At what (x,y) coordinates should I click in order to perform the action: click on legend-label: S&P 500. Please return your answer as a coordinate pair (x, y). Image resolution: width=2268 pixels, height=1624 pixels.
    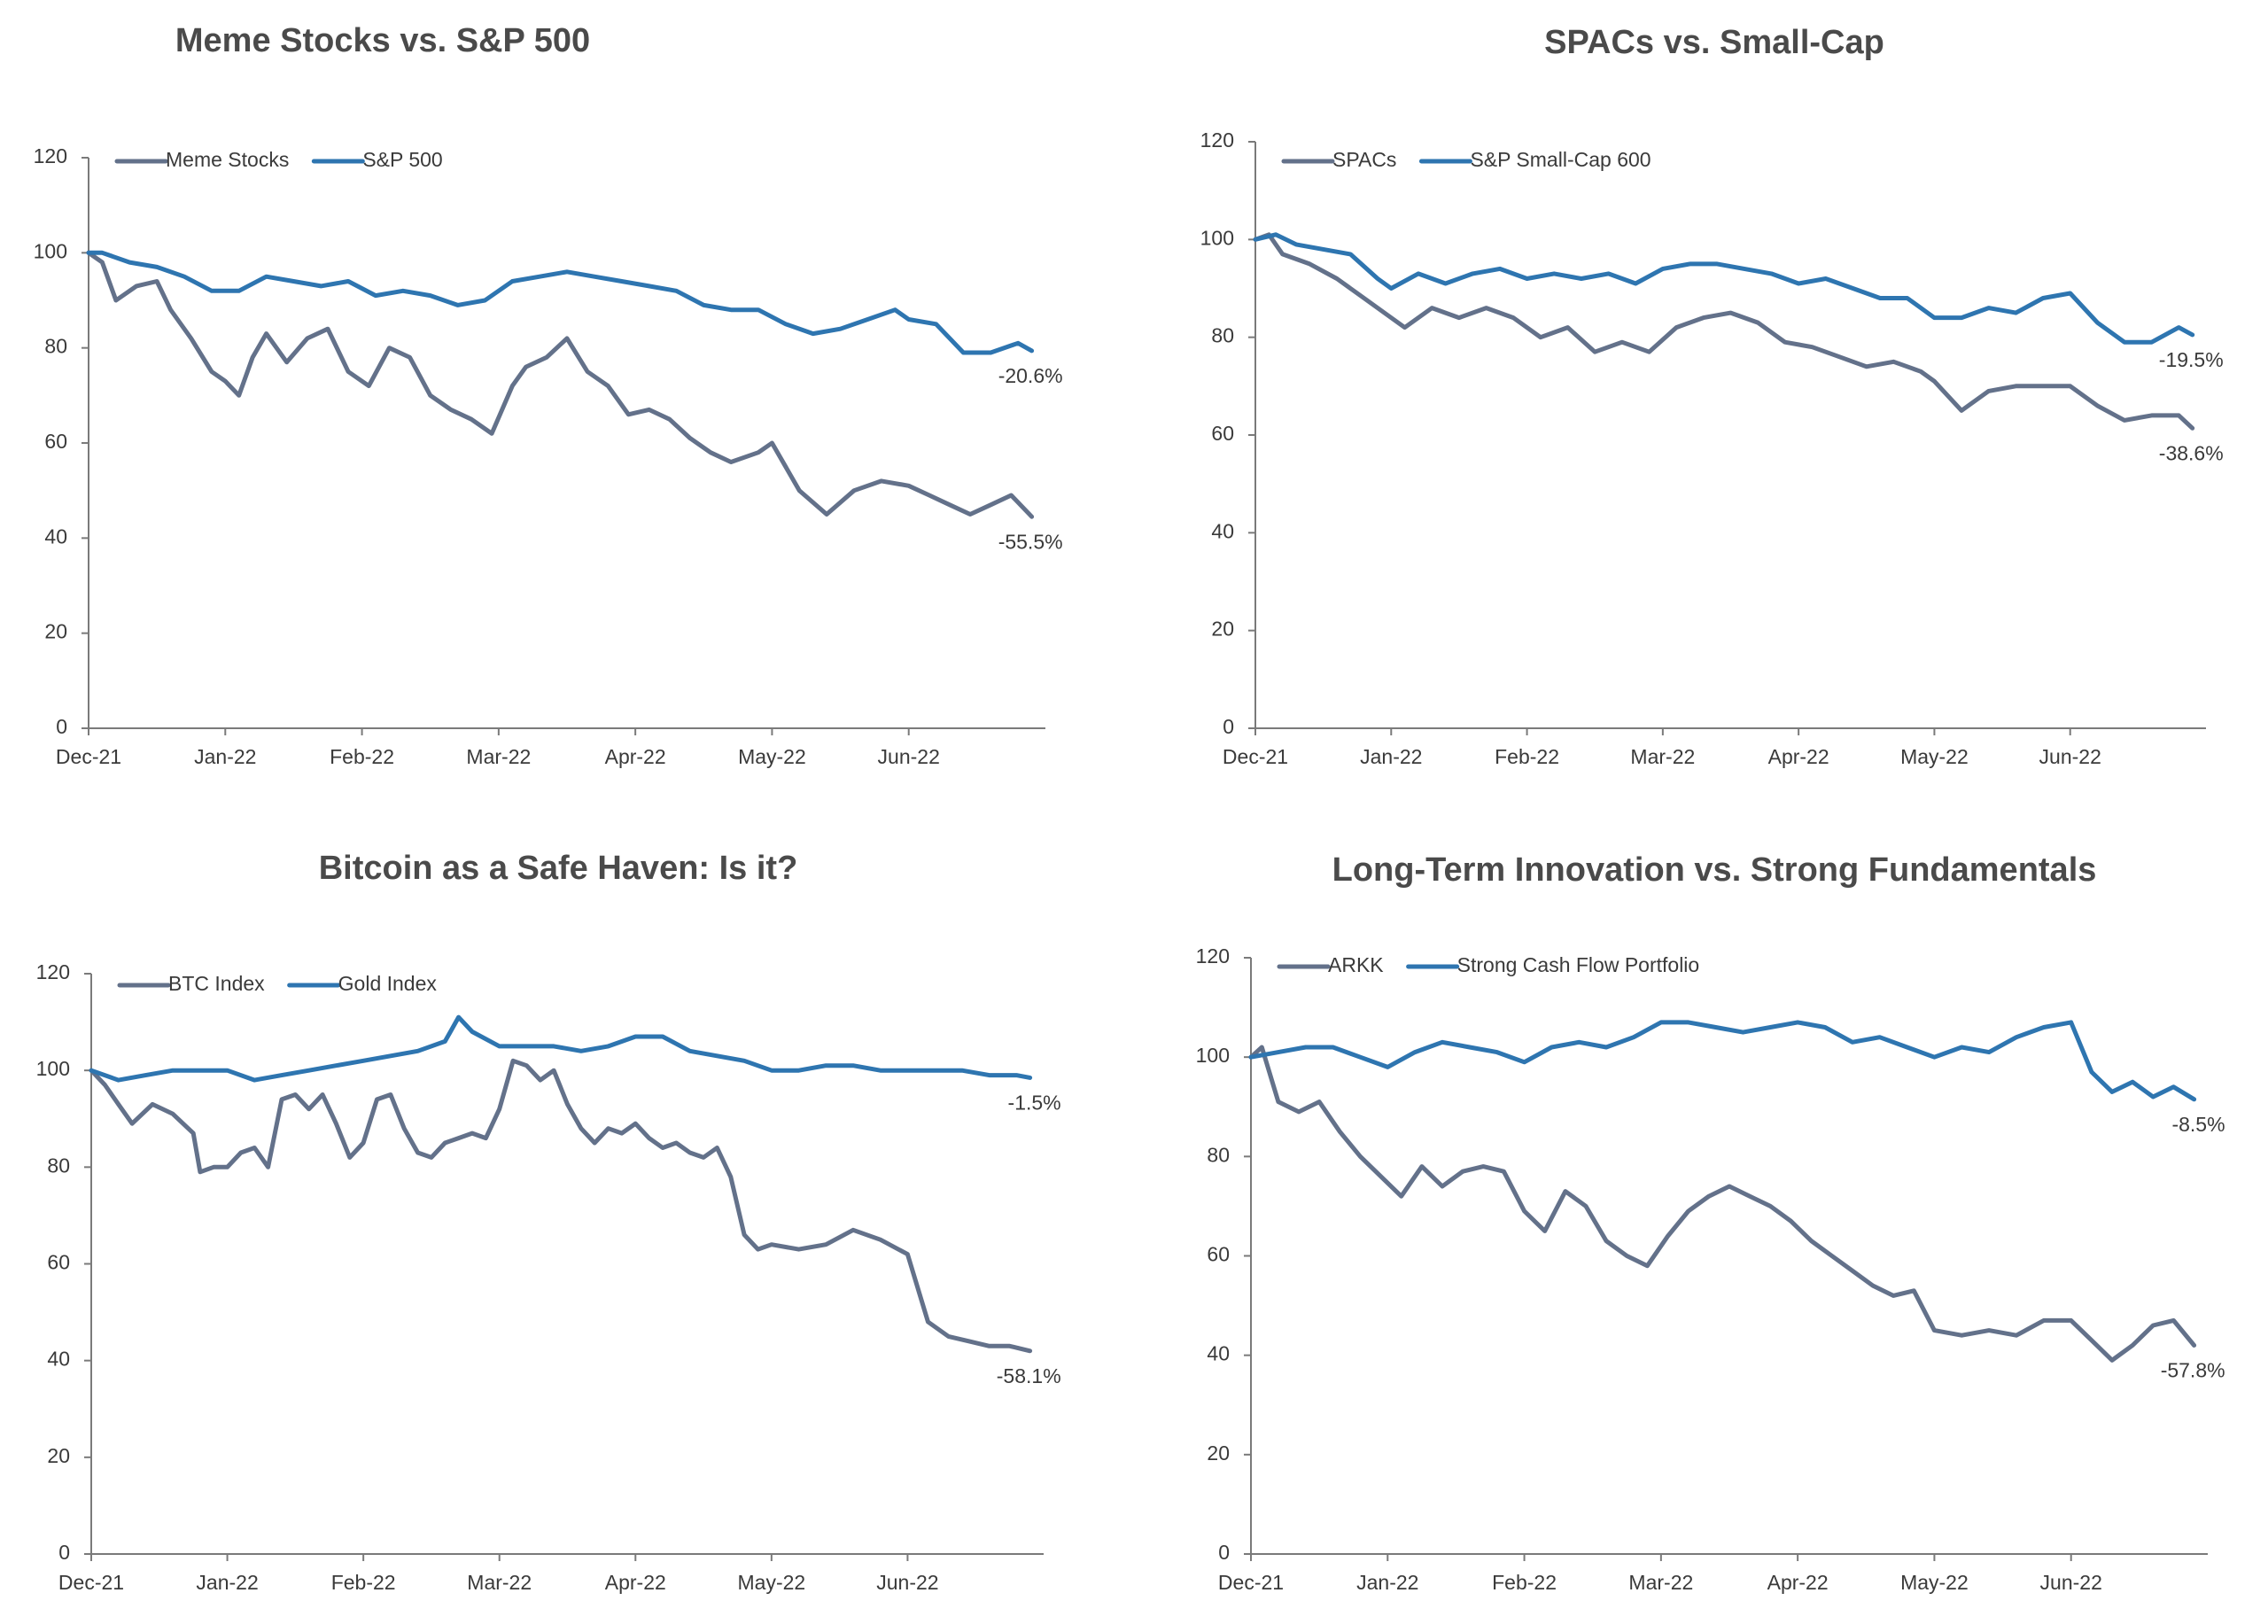
    Looking at the image, I should click on (402, 159).